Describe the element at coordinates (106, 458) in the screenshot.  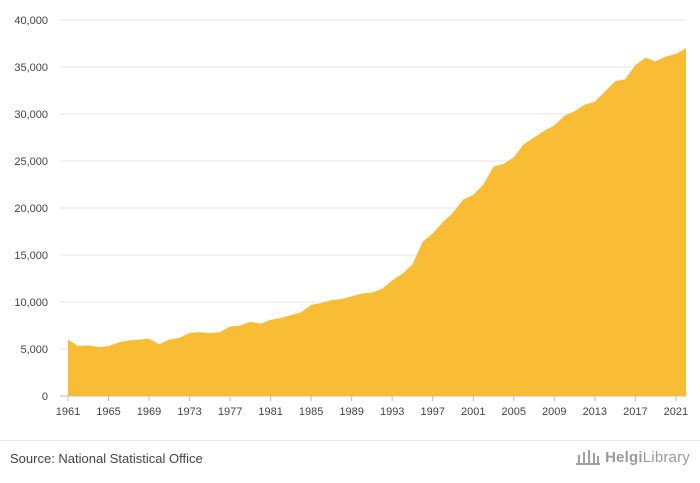
I see `source-note: Source: National Statistical Office` at that location.